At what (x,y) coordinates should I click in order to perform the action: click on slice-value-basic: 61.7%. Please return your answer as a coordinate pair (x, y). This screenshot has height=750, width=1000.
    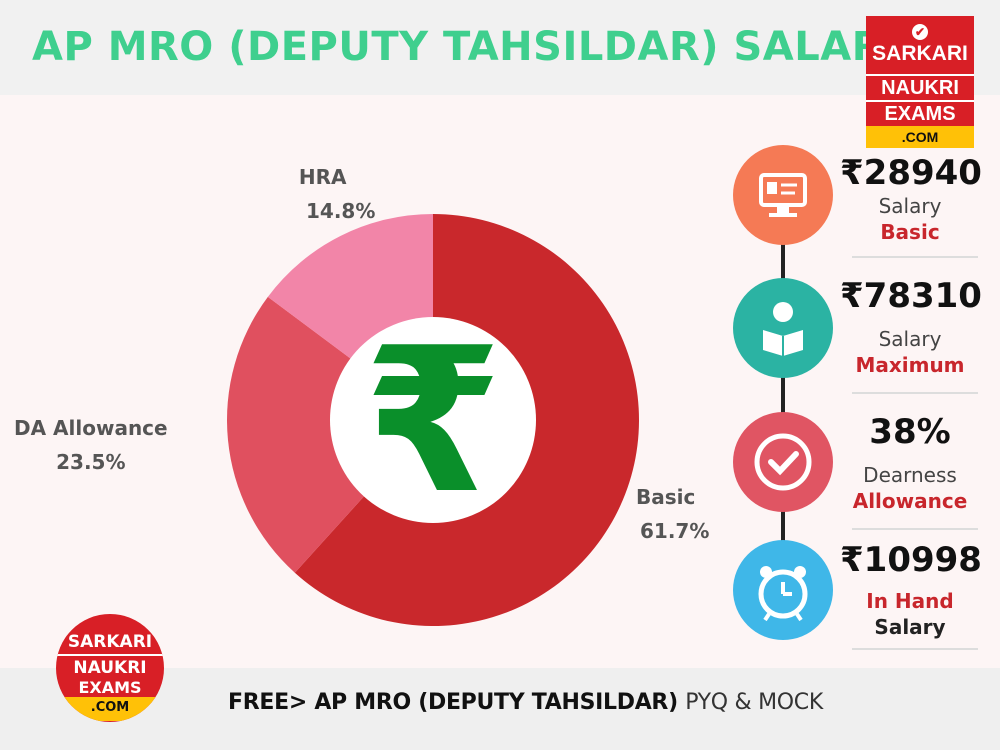
    Looking at the image, I should click on (675, 531).